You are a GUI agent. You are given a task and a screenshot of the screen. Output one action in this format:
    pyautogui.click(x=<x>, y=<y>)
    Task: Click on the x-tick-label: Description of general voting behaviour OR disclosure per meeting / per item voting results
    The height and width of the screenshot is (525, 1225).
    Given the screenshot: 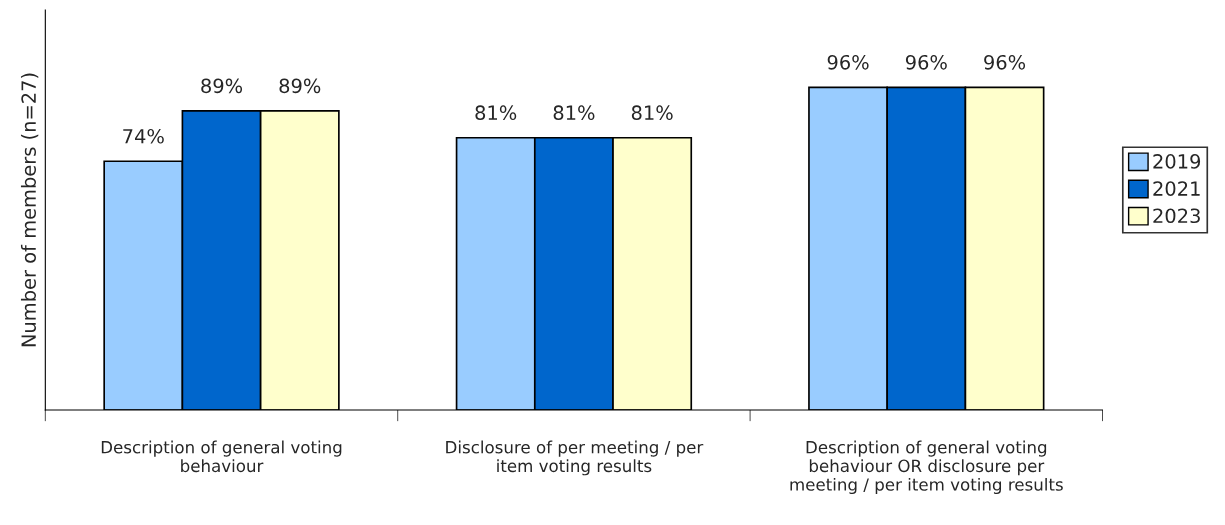 What is the action you would take?
    pyautogui.click(x=926, y=467)
    